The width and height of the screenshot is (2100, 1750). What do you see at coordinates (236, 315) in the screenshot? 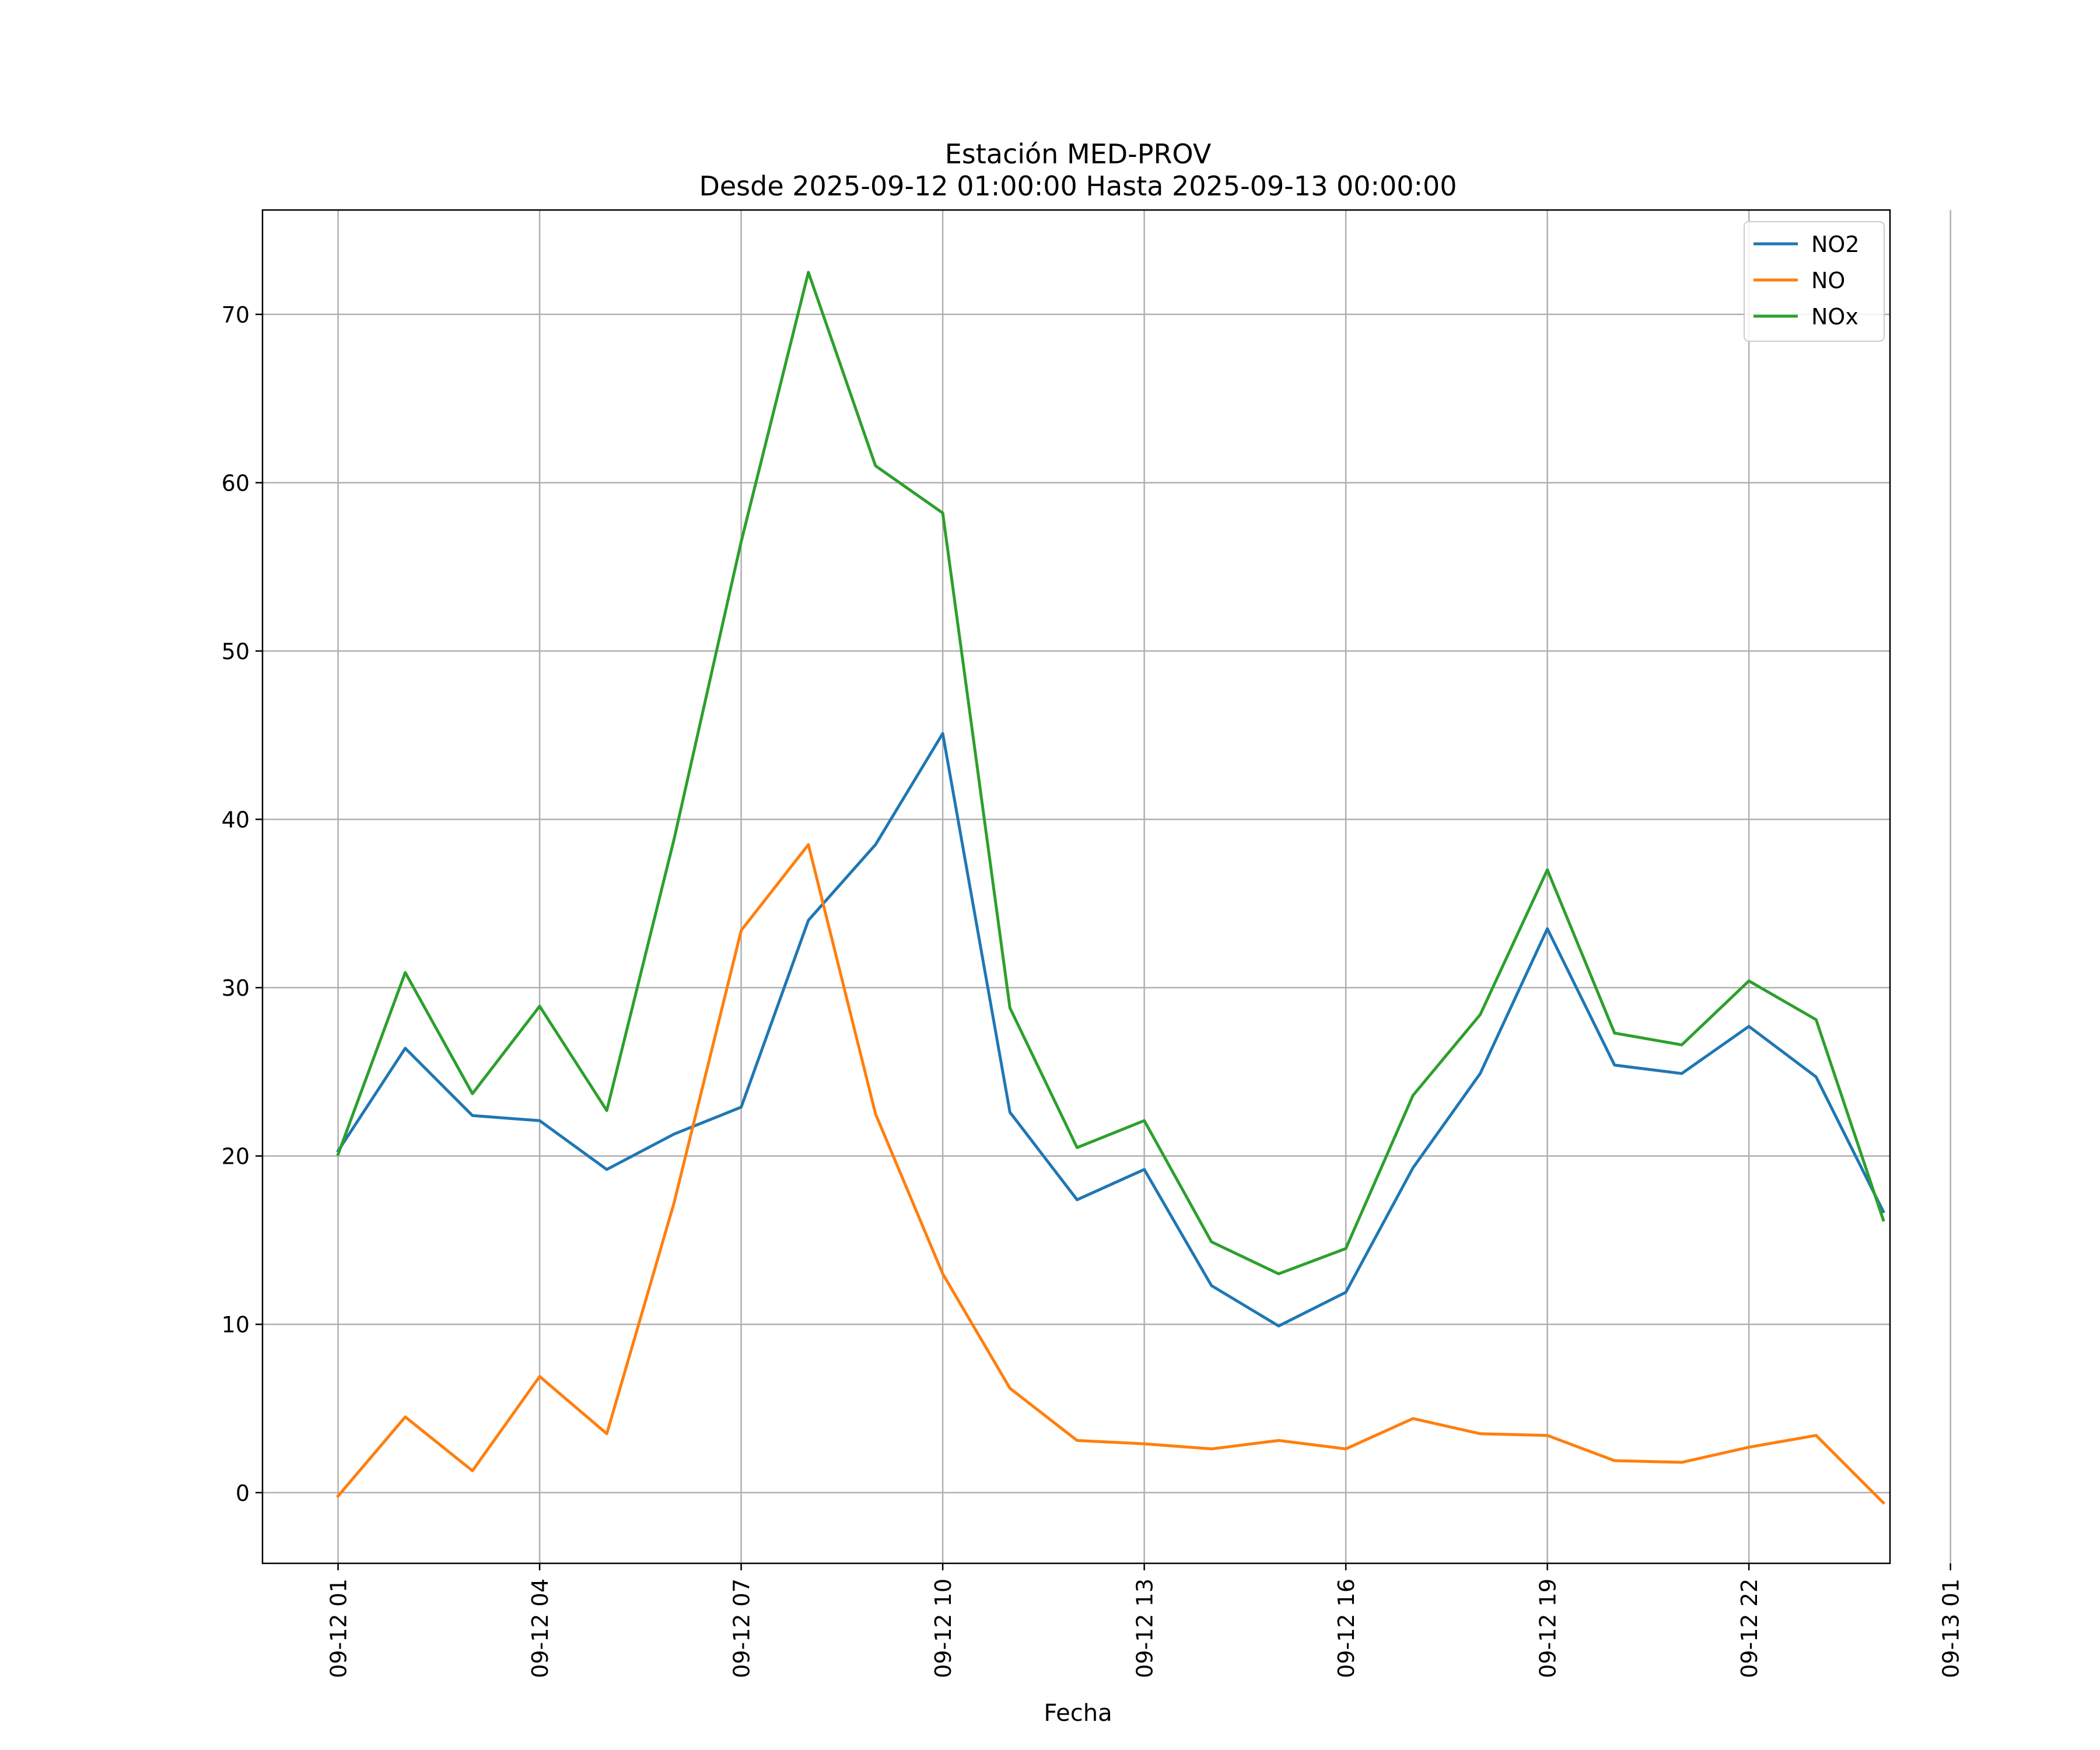
I see `y-tick-label: 70` at bounding box center [236, 315].